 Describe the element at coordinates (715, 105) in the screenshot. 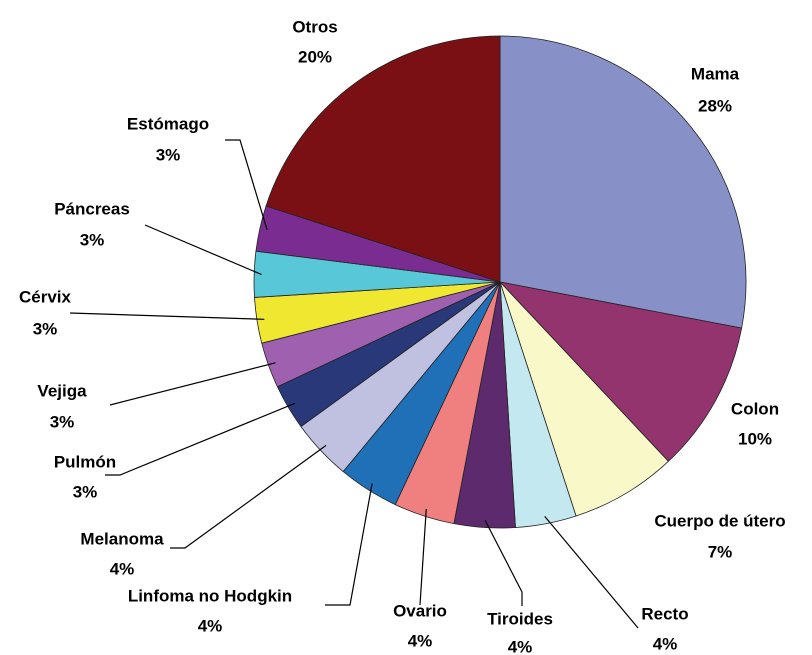

I see `value-label: 28%` at that location.